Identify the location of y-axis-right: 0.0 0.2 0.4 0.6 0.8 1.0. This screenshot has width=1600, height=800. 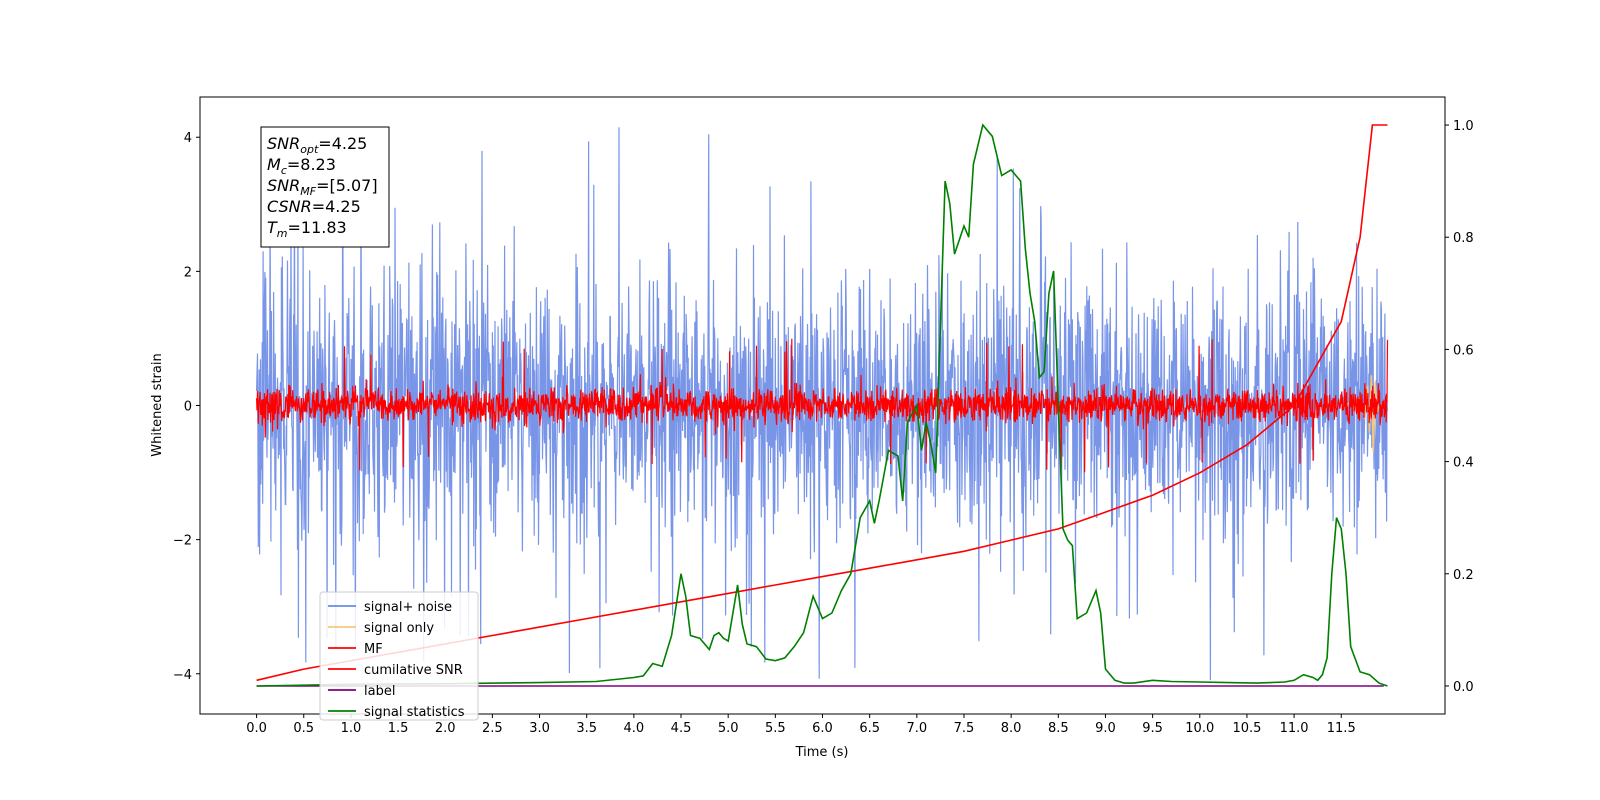
(1459, 407).